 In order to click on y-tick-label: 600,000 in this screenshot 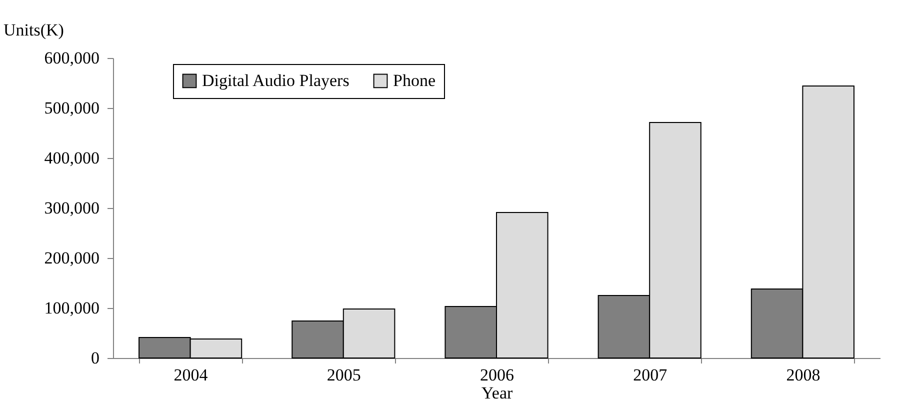, I will do `click(72, 58)`.